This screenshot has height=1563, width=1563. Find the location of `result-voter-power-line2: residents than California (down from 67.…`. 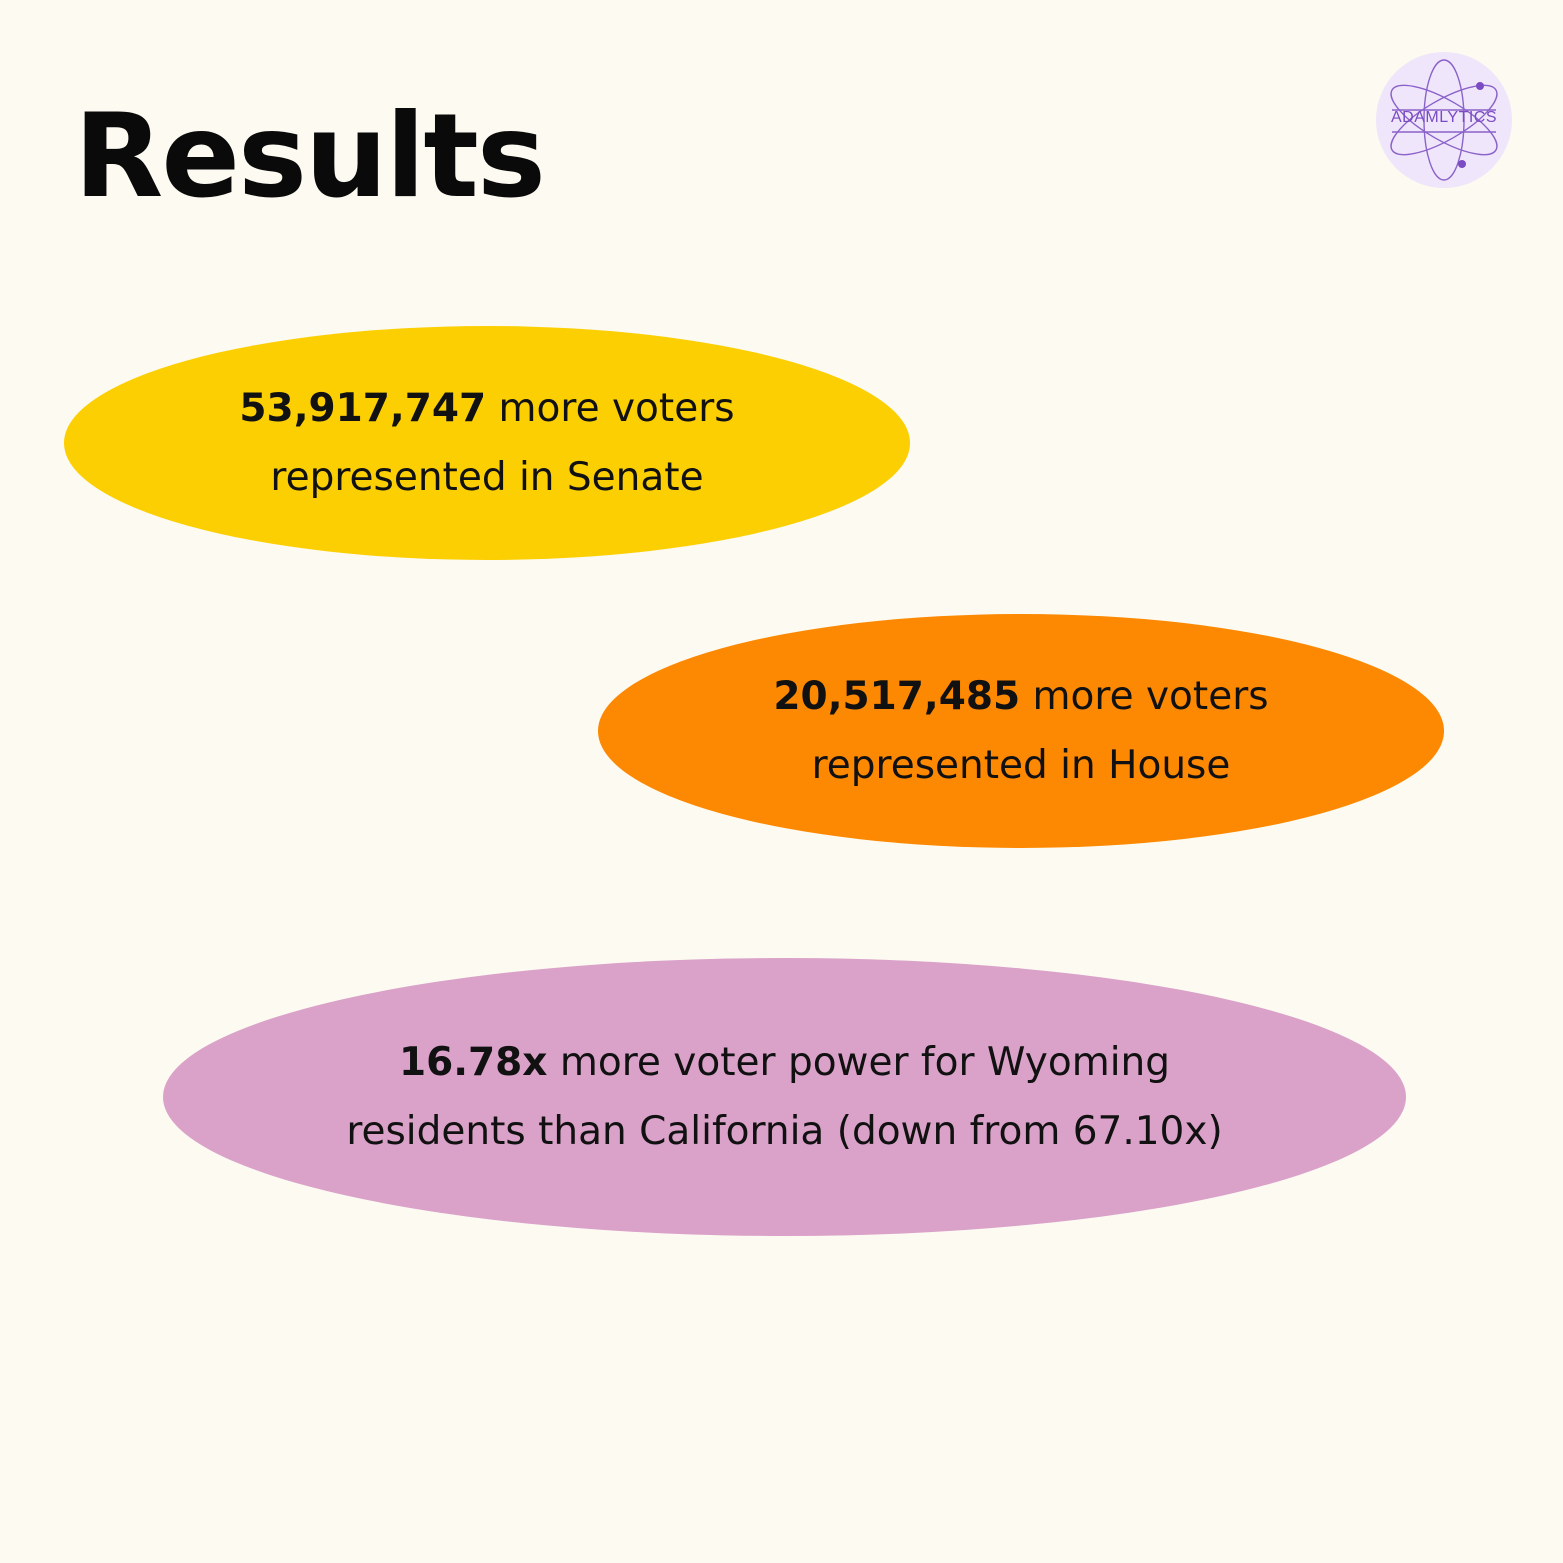

result-voter-power-line2: residents than California (down from 67.… is located at coordinates (784, 1131).